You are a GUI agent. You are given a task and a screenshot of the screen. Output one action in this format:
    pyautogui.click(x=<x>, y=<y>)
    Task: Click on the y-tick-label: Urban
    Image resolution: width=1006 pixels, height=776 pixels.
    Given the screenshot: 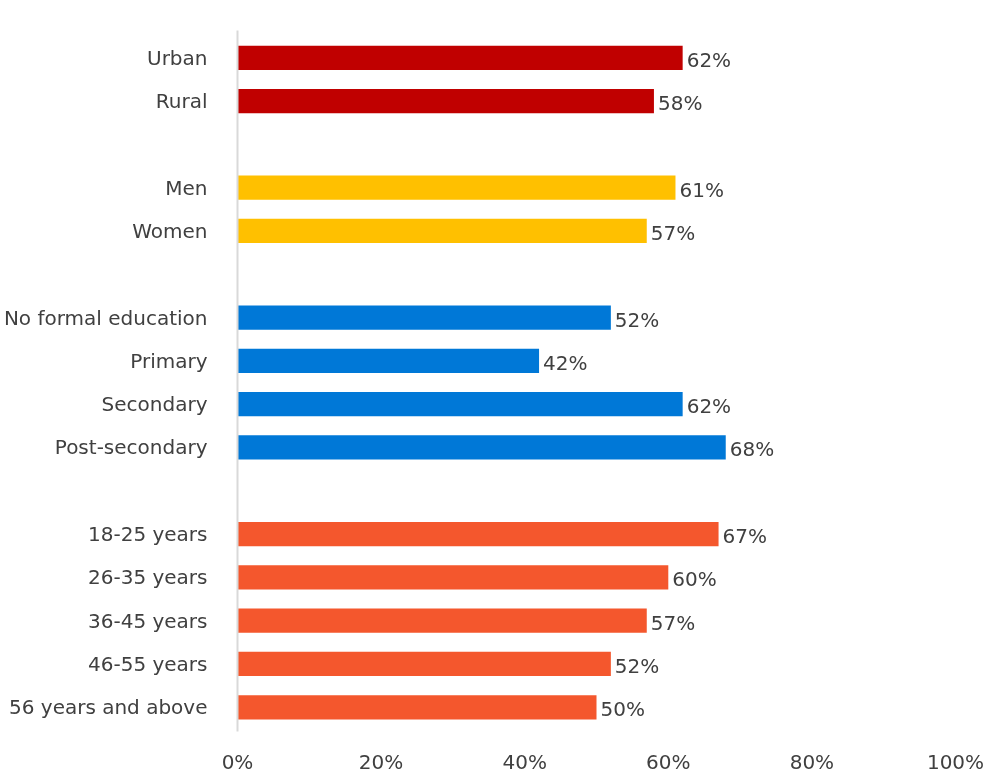 What is the action you would take?
    pyautogui.click(x=177, y=57)
    